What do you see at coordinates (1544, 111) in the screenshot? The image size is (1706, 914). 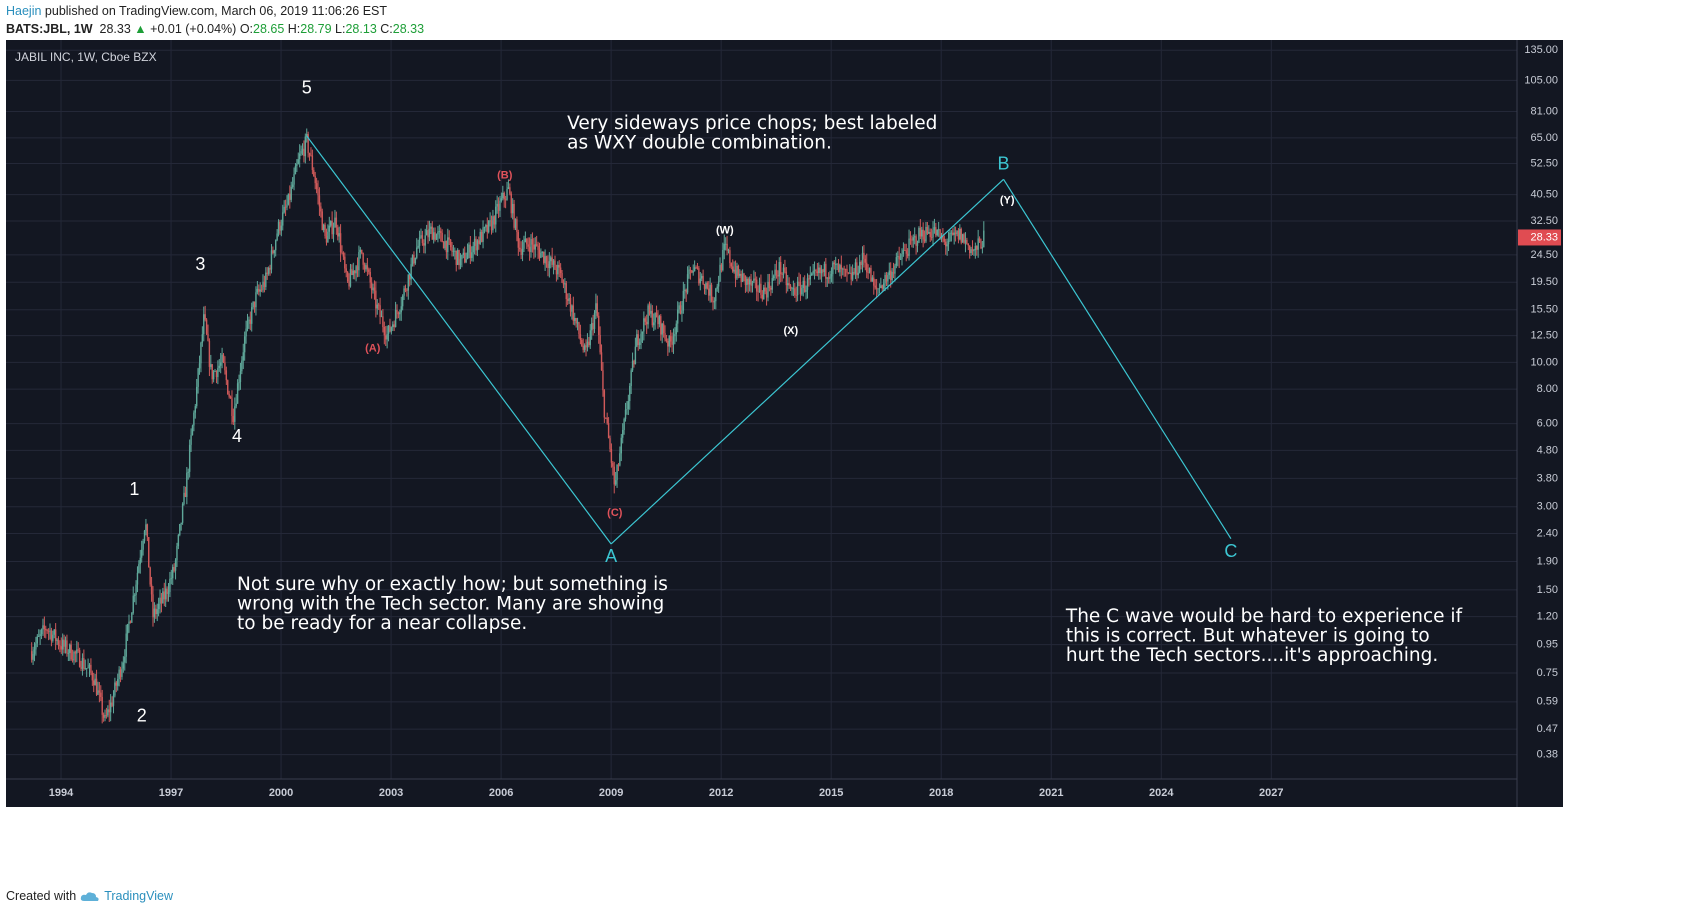 I see `price-tick-label: 81.00` at bounding box center [1544, 111].